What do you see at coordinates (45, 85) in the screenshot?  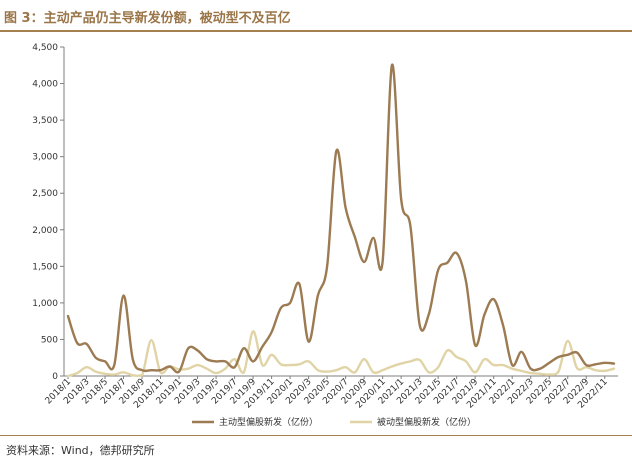 I see `y-tick-label: 4,000` at bounding box center [45, 85].